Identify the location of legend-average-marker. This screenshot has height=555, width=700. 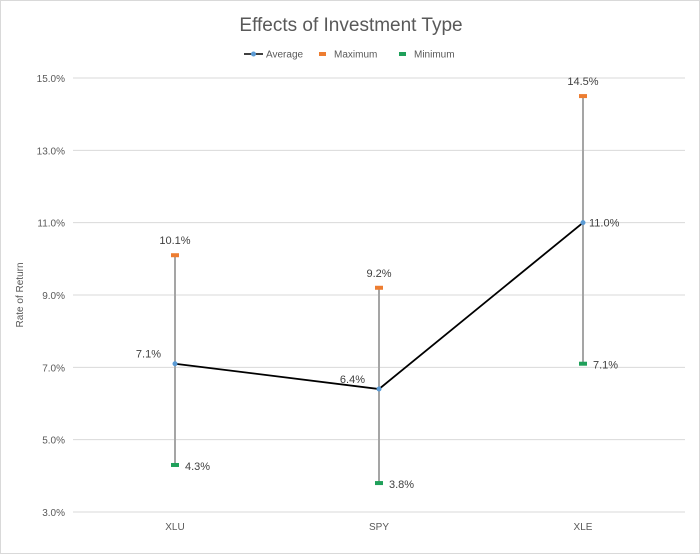
(253, 54).